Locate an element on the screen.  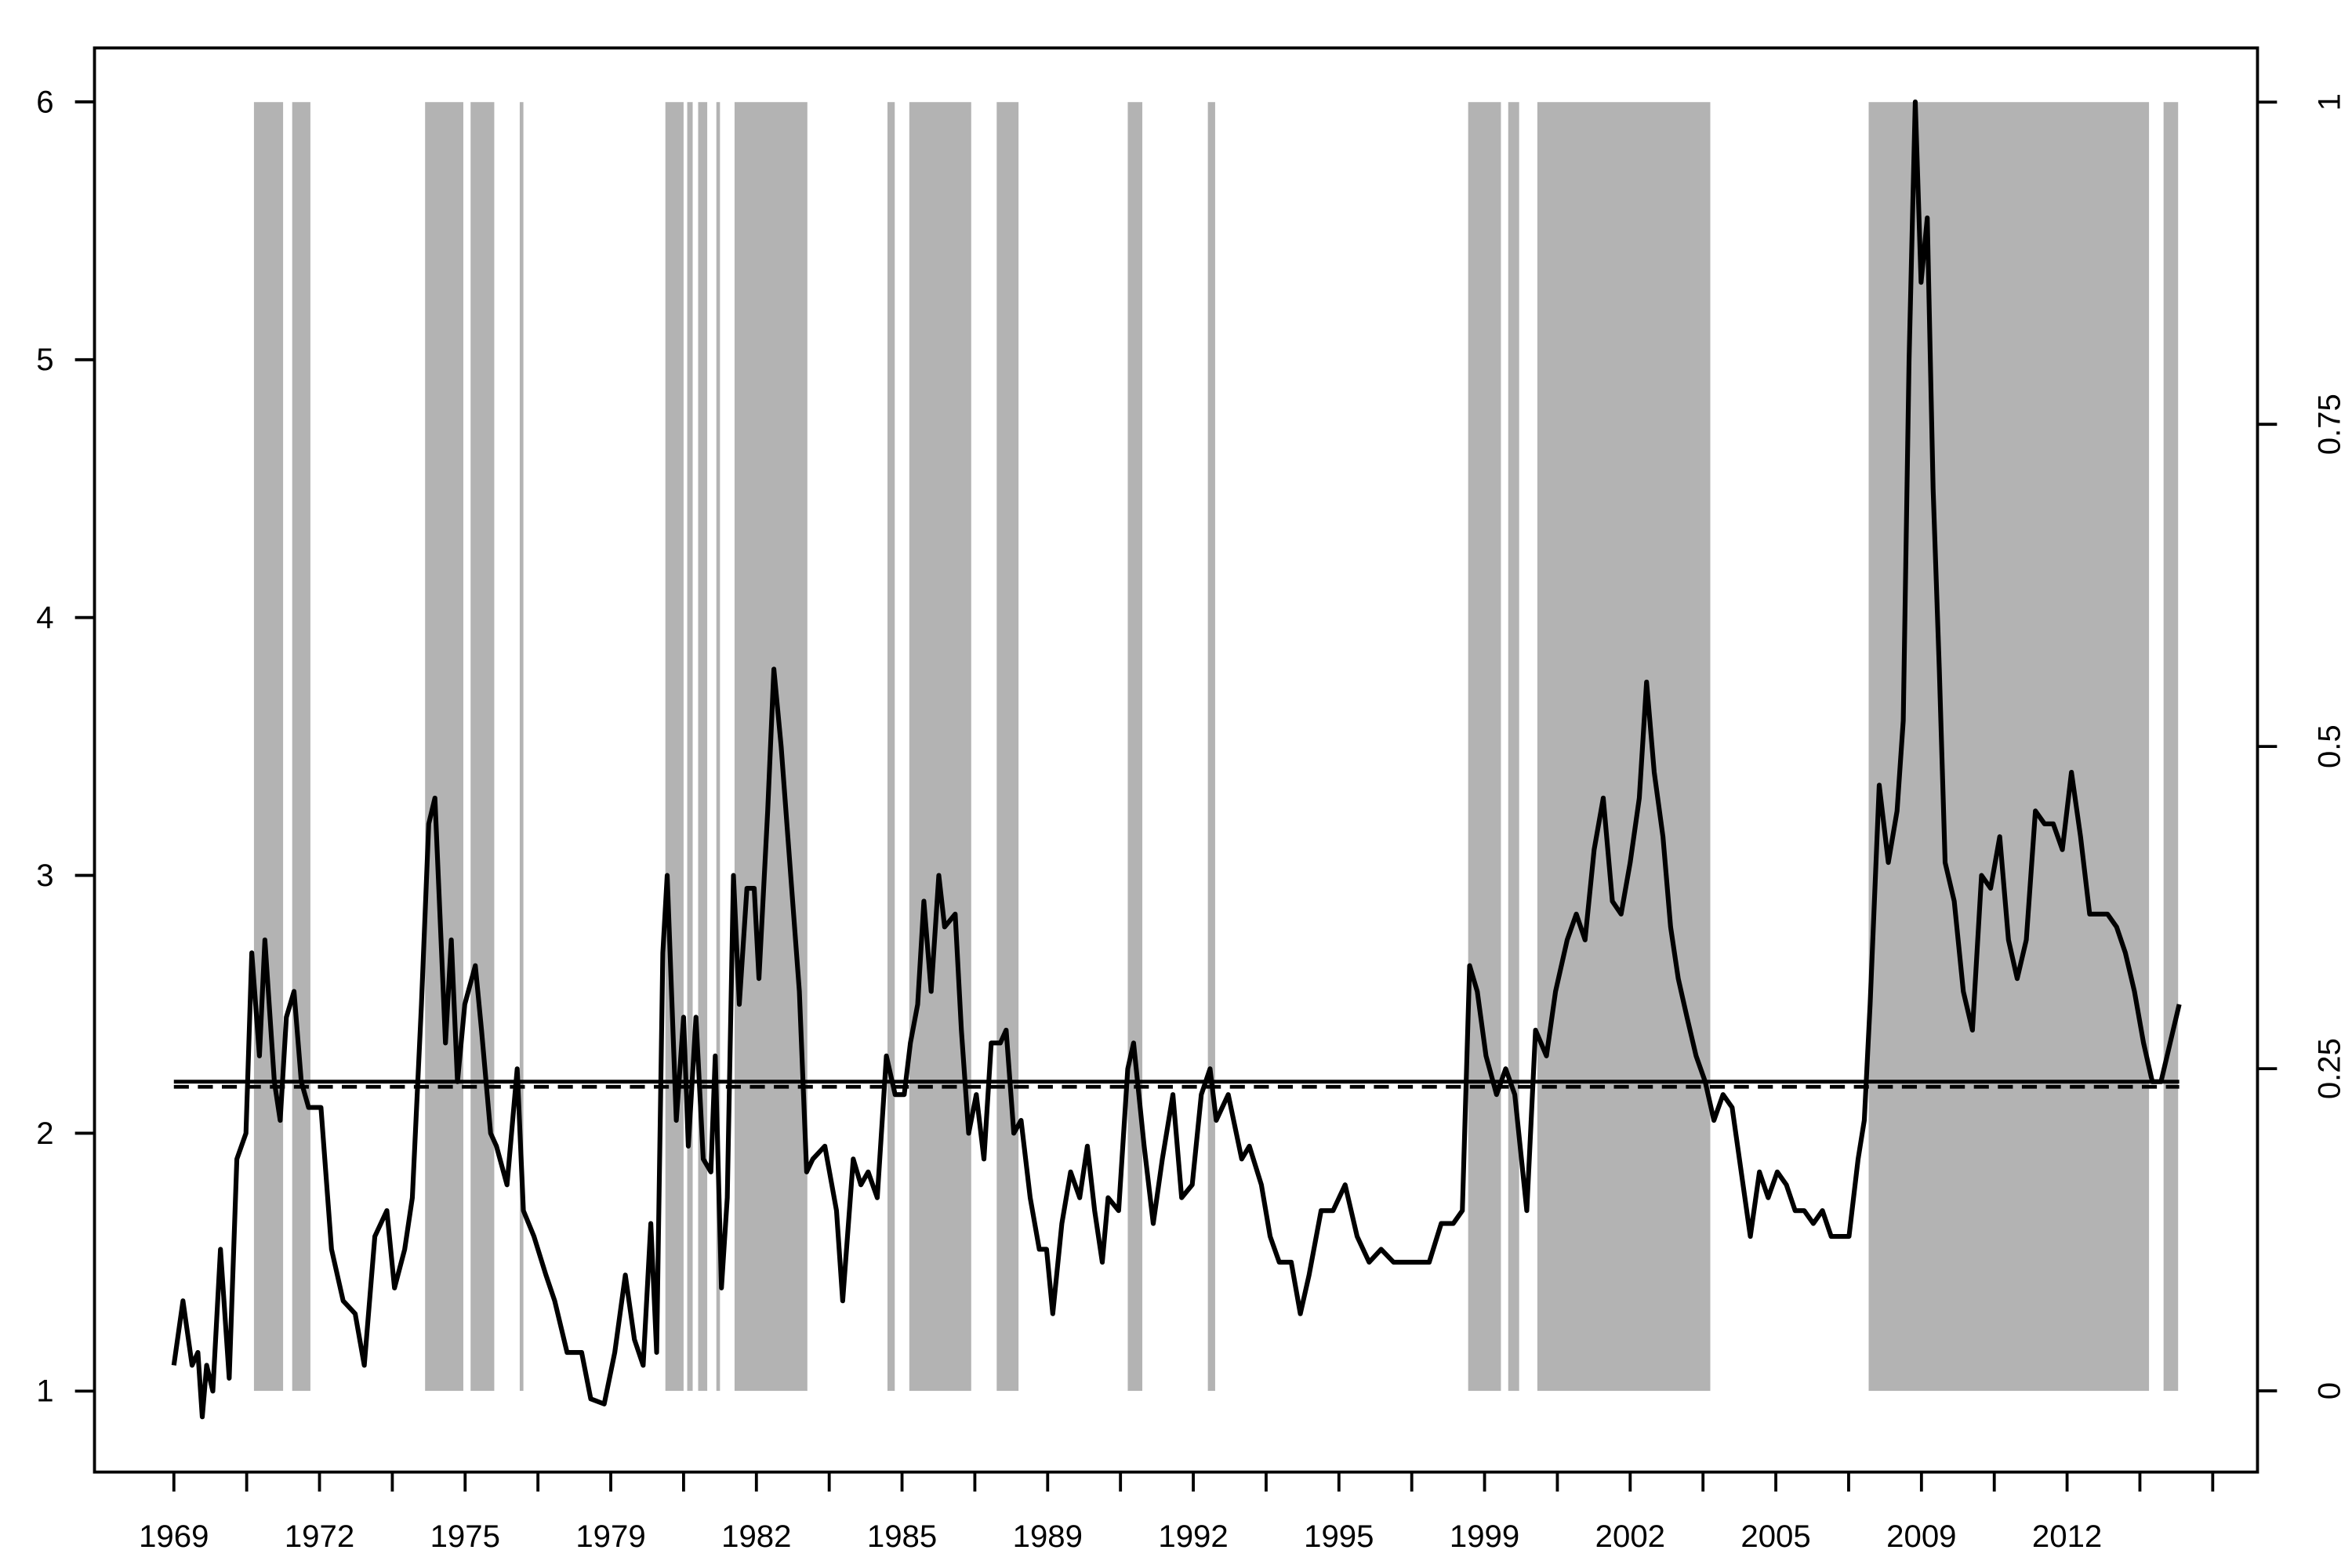
x-tick-label: 1999 is located at coordinates (1484, 1536).